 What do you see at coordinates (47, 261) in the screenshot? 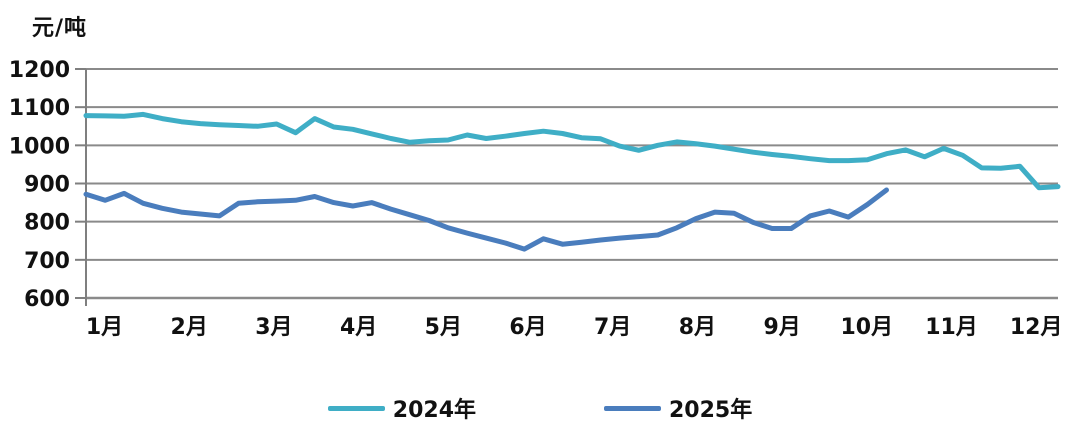
I see `y-tick-label: 700` at bounding box center [47, 261].